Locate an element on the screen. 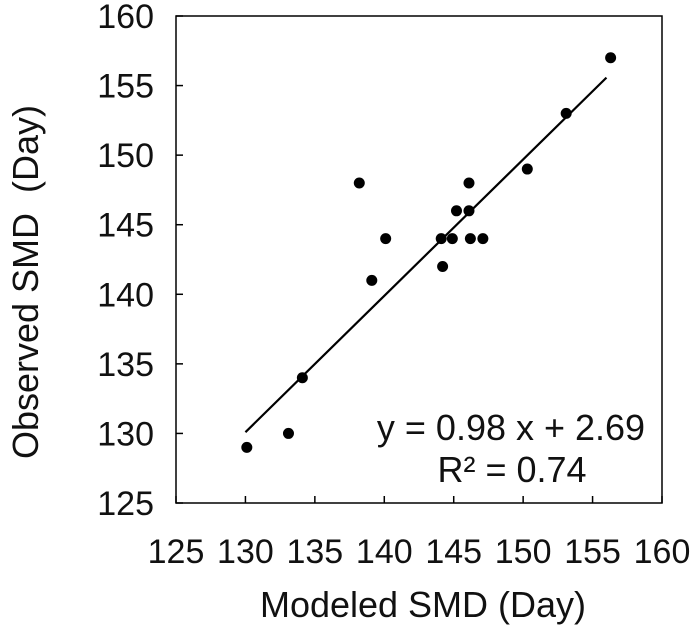 The height and width of the screenshot is (627, 700). x-axis-label: Modeled SMD (Day) is located at coordinates (423, 604).